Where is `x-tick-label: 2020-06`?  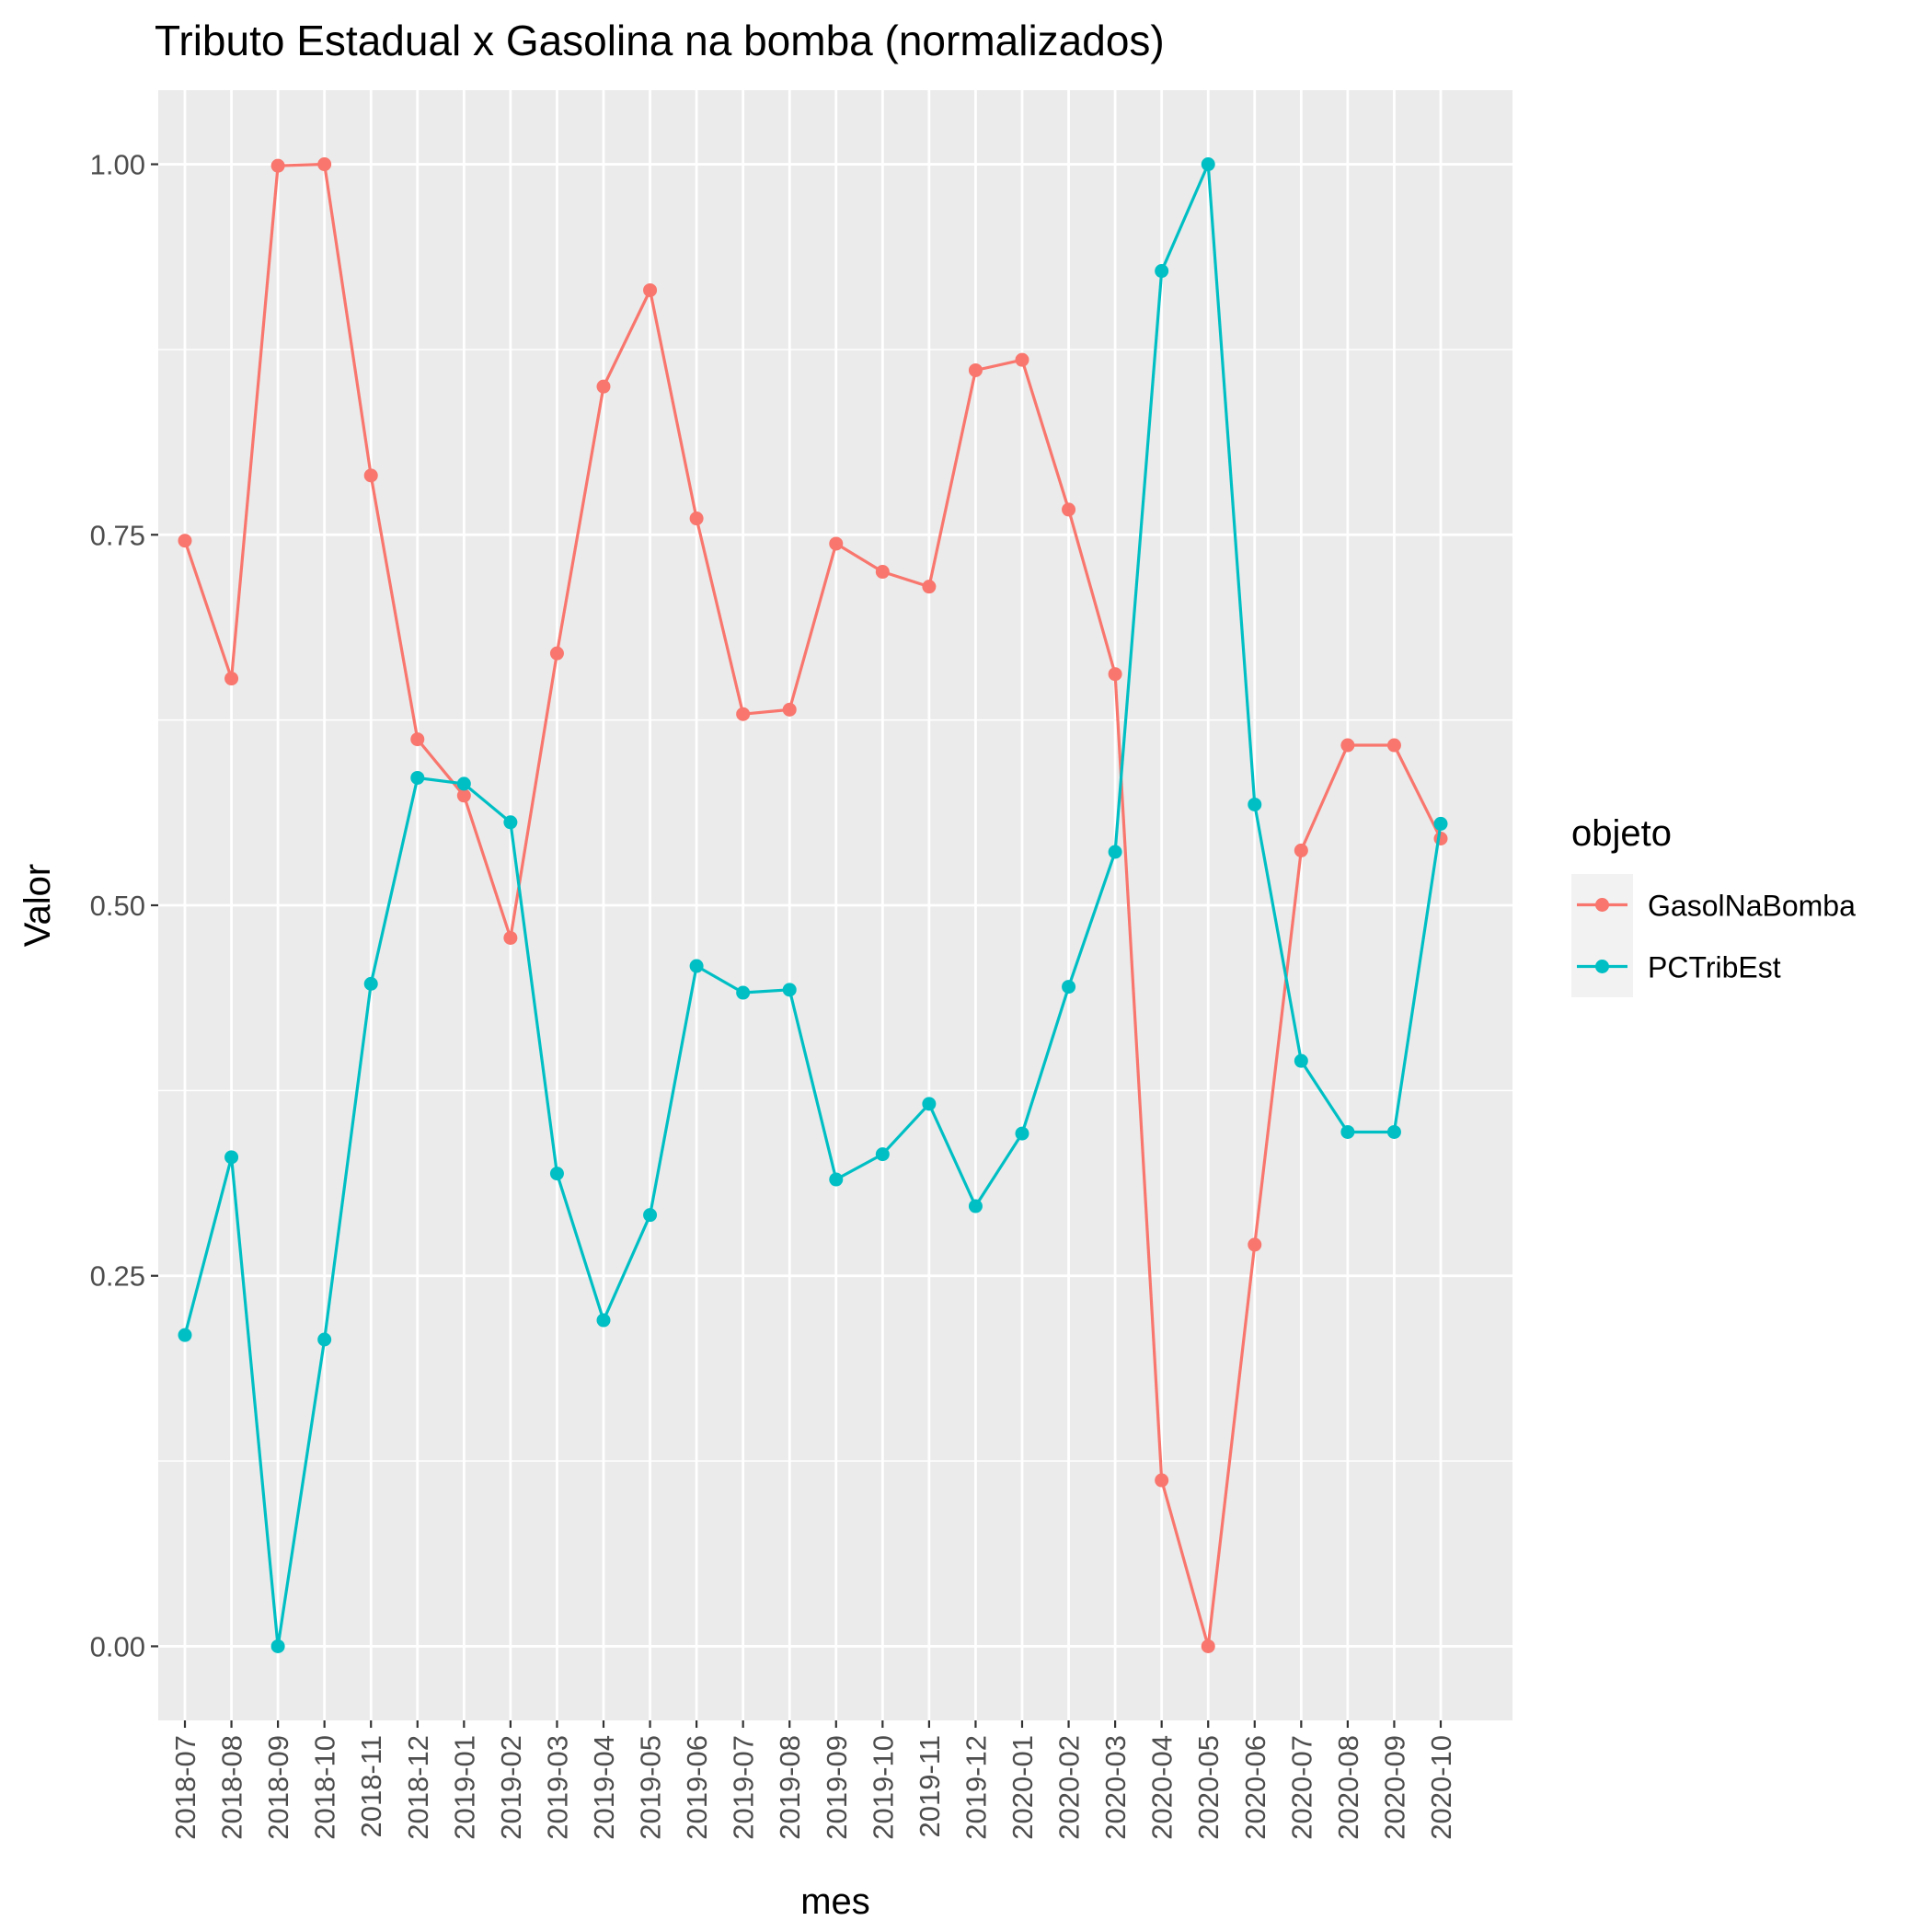
x-tick-label: 2020-06 is located at coordinates (1255, 1787).